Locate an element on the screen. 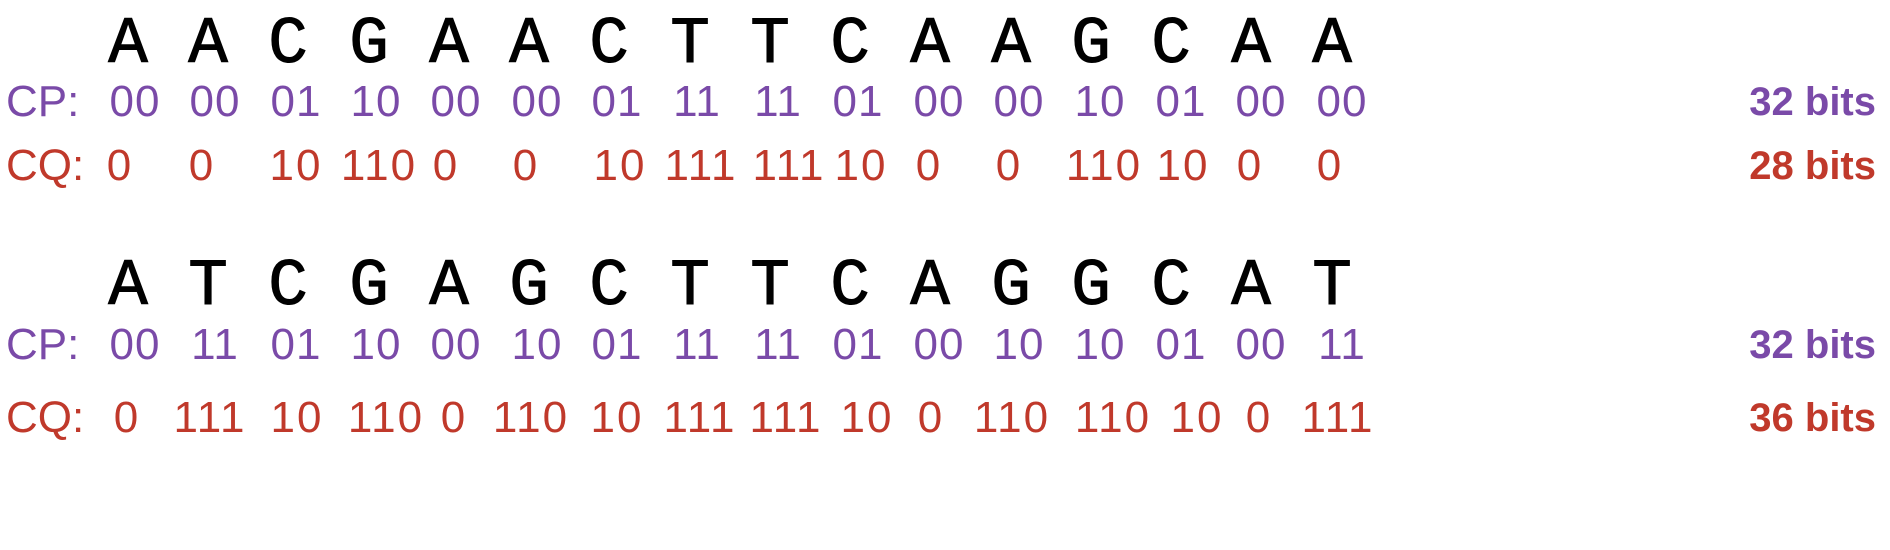 The image size is (1890, 550). cq-total-bits: 36 bits is located at coordinates (1812, 418).